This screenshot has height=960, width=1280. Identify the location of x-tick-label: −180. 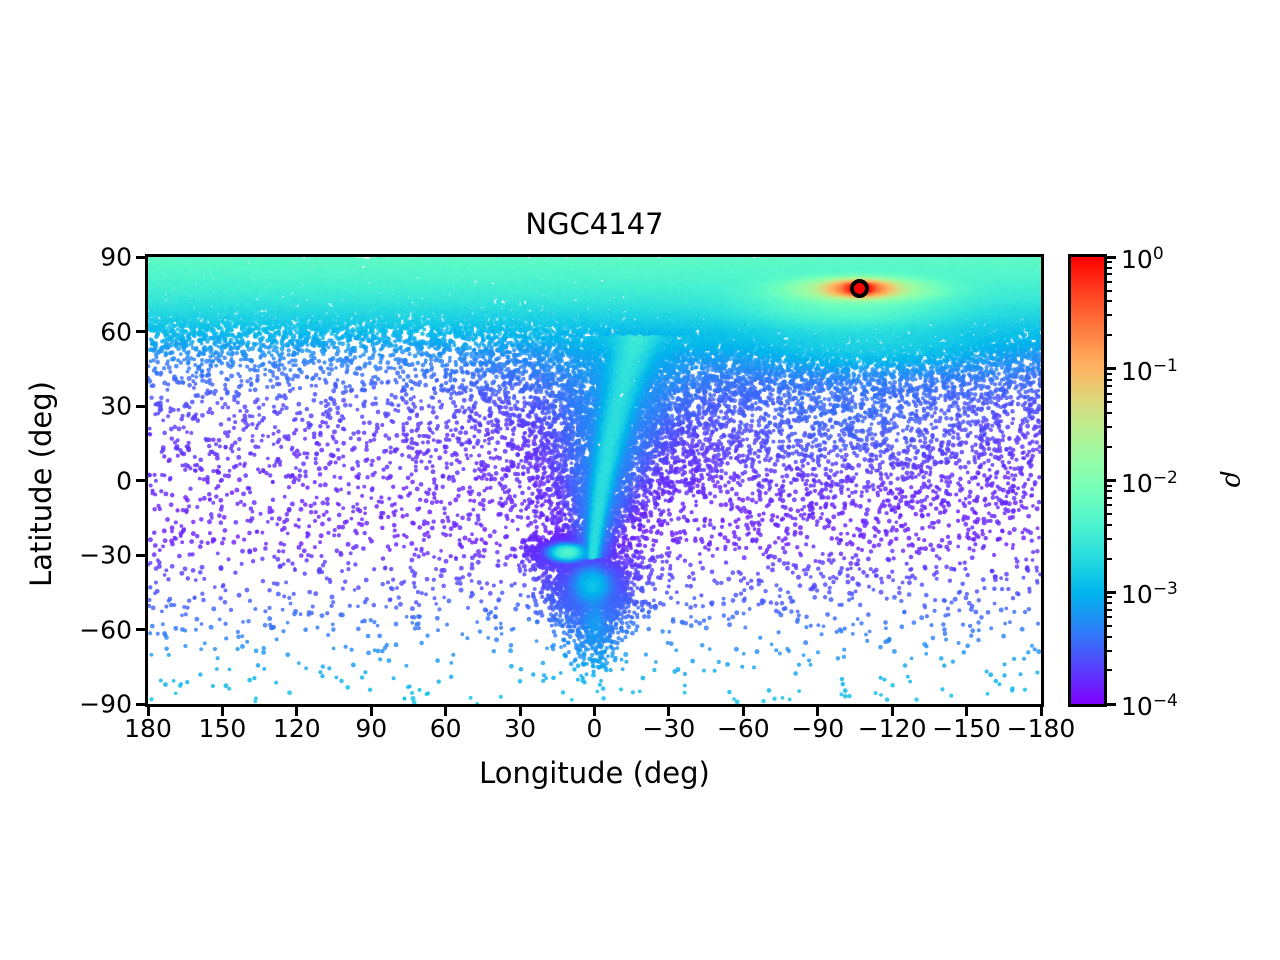
(1041, 728).